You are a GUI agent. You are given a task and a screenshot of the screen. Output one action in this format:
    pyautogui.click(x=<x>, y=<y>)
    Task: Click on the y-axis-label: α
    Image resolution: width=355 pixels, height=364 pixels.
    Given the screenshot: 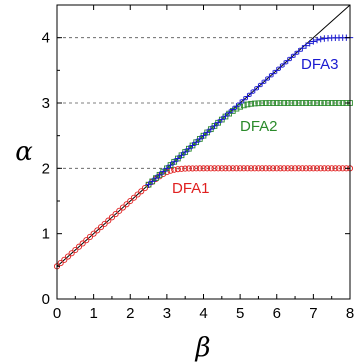 What is the action you would take?
    pyautogui.click(x=24, y=152)
    